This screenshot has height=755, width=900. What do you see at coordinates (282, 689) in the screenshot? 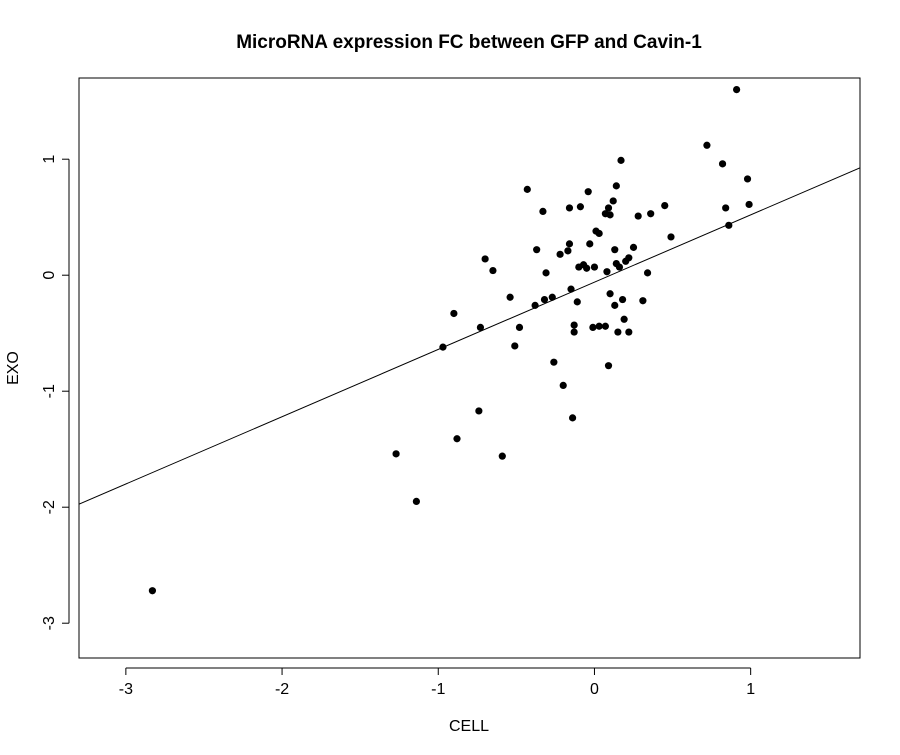
I see `x-tick-label: -2` at bounding box center [282, 689].